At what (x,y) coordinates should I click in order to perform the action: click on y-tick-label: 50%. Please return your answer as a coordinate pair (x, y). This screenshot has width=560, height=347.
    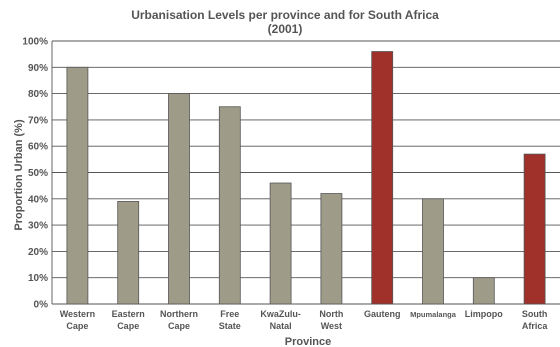
    Looking at the image, I should click on (38, 173).